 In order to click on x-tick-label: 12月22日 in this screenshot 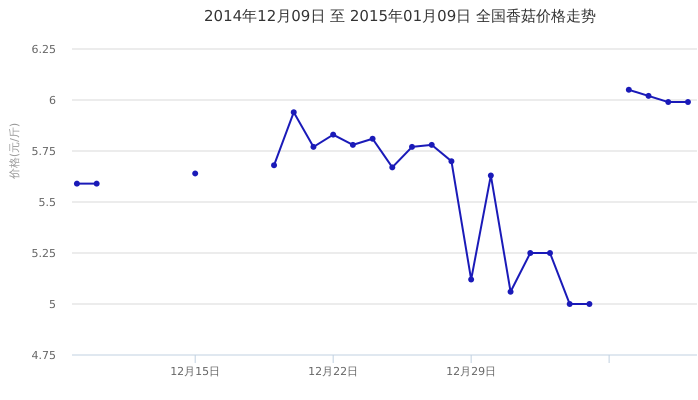, I will do `click(333, 371)`.